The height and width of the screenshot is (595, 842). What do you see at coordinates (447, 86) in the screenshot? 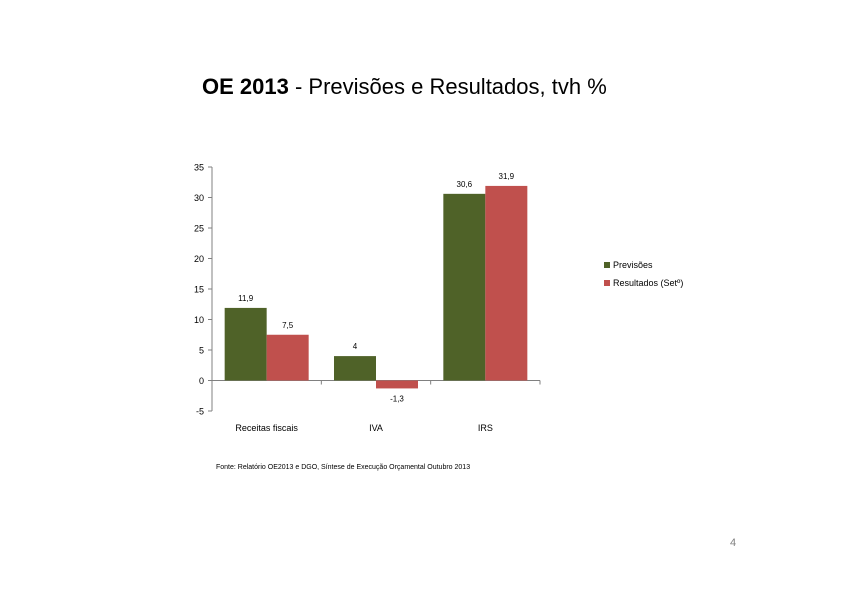
I see `title-rest: - Previsões e Resultados, tvh %` at bounding box center [447, 86].